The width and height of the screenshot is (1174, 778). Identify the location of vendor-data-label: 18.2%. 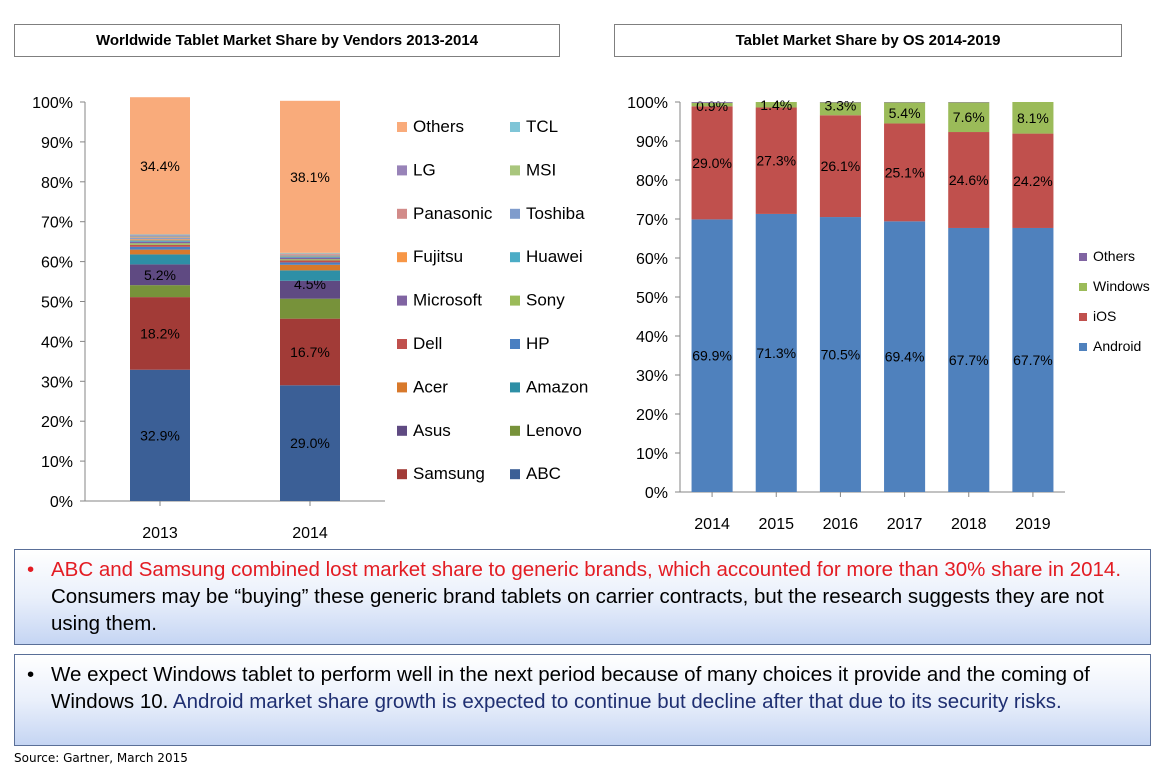
(160, 333).